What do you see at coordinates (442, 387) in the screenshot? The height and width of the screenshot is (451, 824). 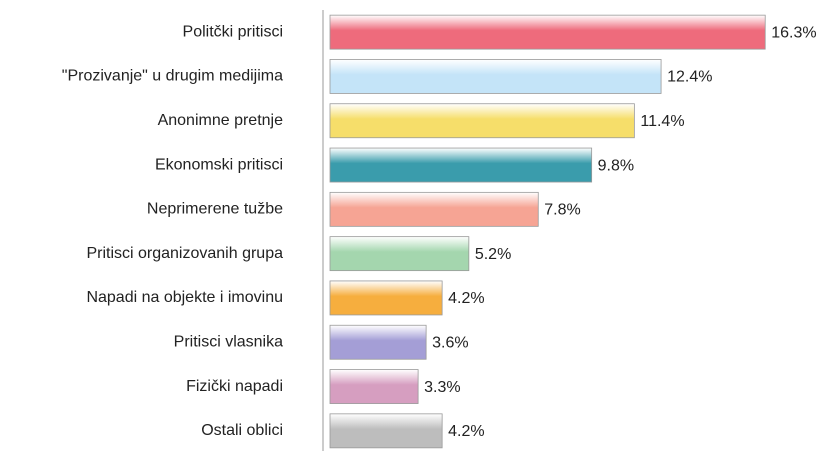 I see `value-label: 3.3%` at bounding box center [442, 387].